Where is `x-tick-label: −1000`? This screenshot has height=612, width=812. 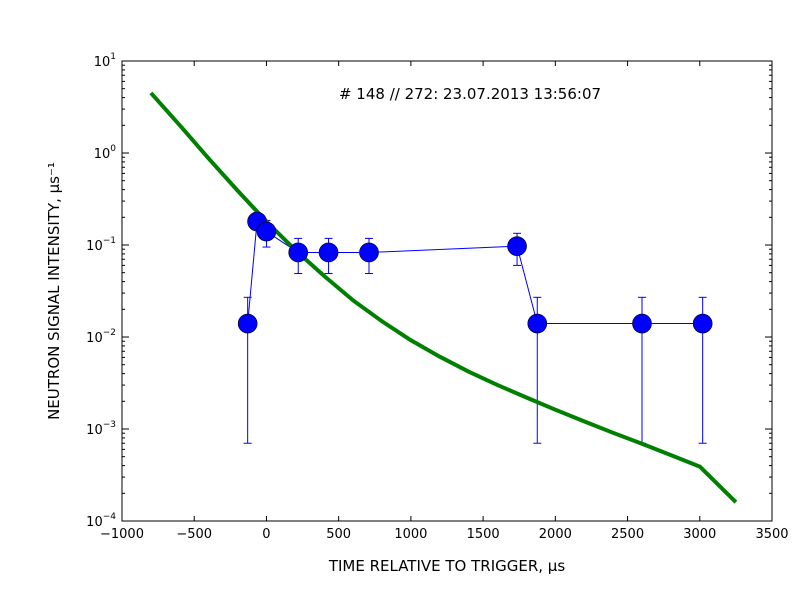 x-tick-label: −1000 is located at coordinates (122, 534).